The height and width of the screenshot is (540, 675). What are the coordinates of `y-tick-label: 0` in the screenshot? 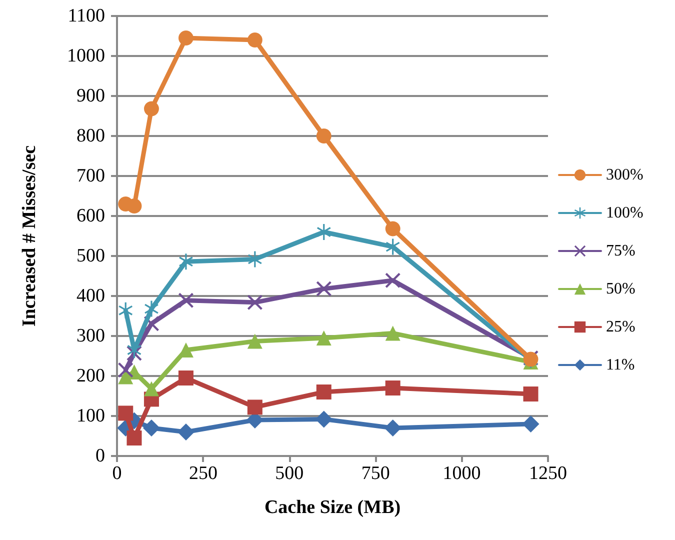 It's located at (100, 456).